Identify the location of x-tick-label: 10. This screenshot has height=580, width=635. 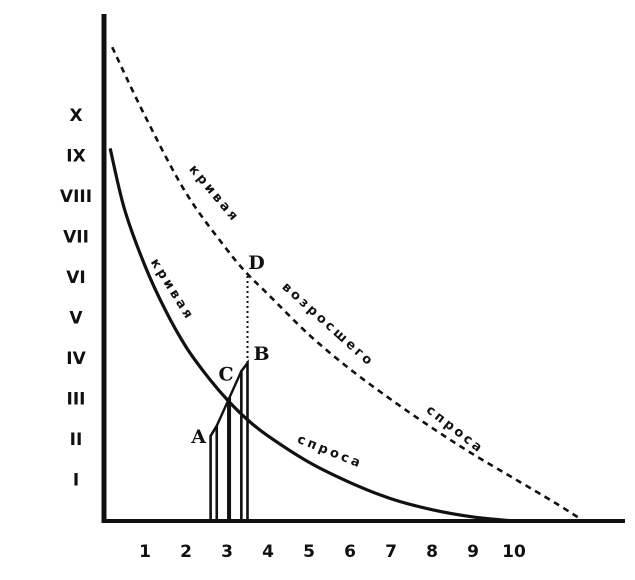
(514, 552).